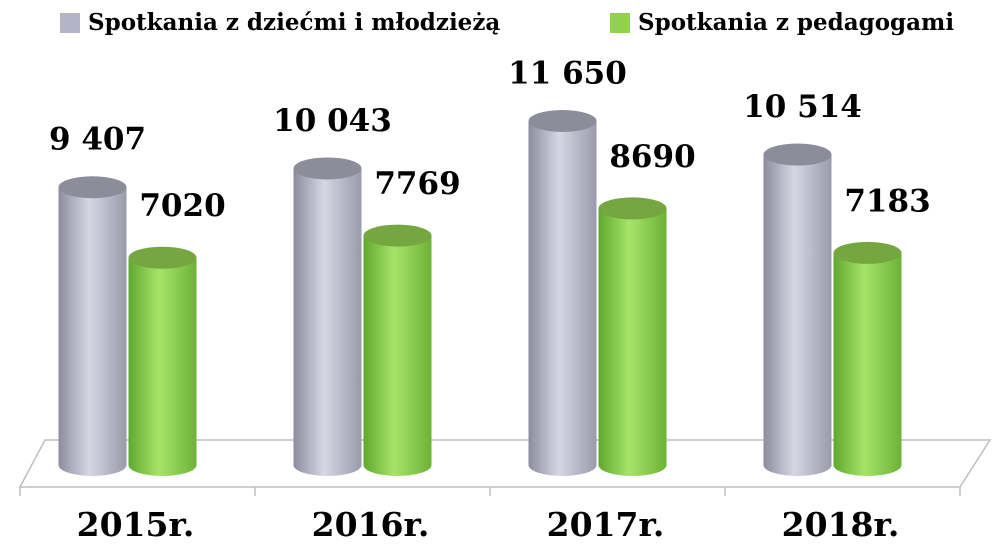 The image size is (1000, 548). I want to click on data-label: 7183, so click(887, 201).